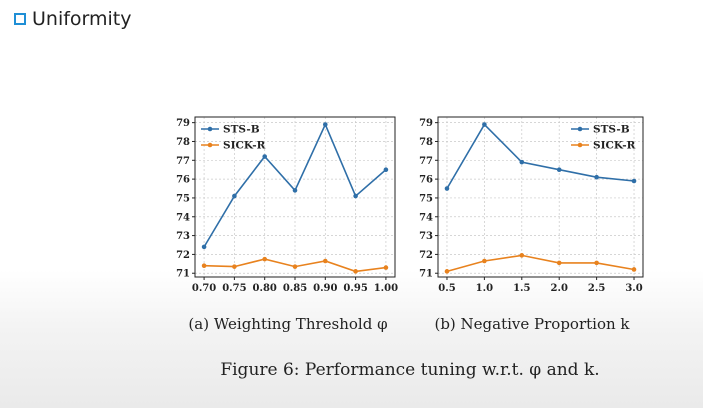 This screenshot has width=703, height=408. Describe the element at coordinates (210, 145) in the screenshot. I see `chart-a-legend-1-marker` at that location.